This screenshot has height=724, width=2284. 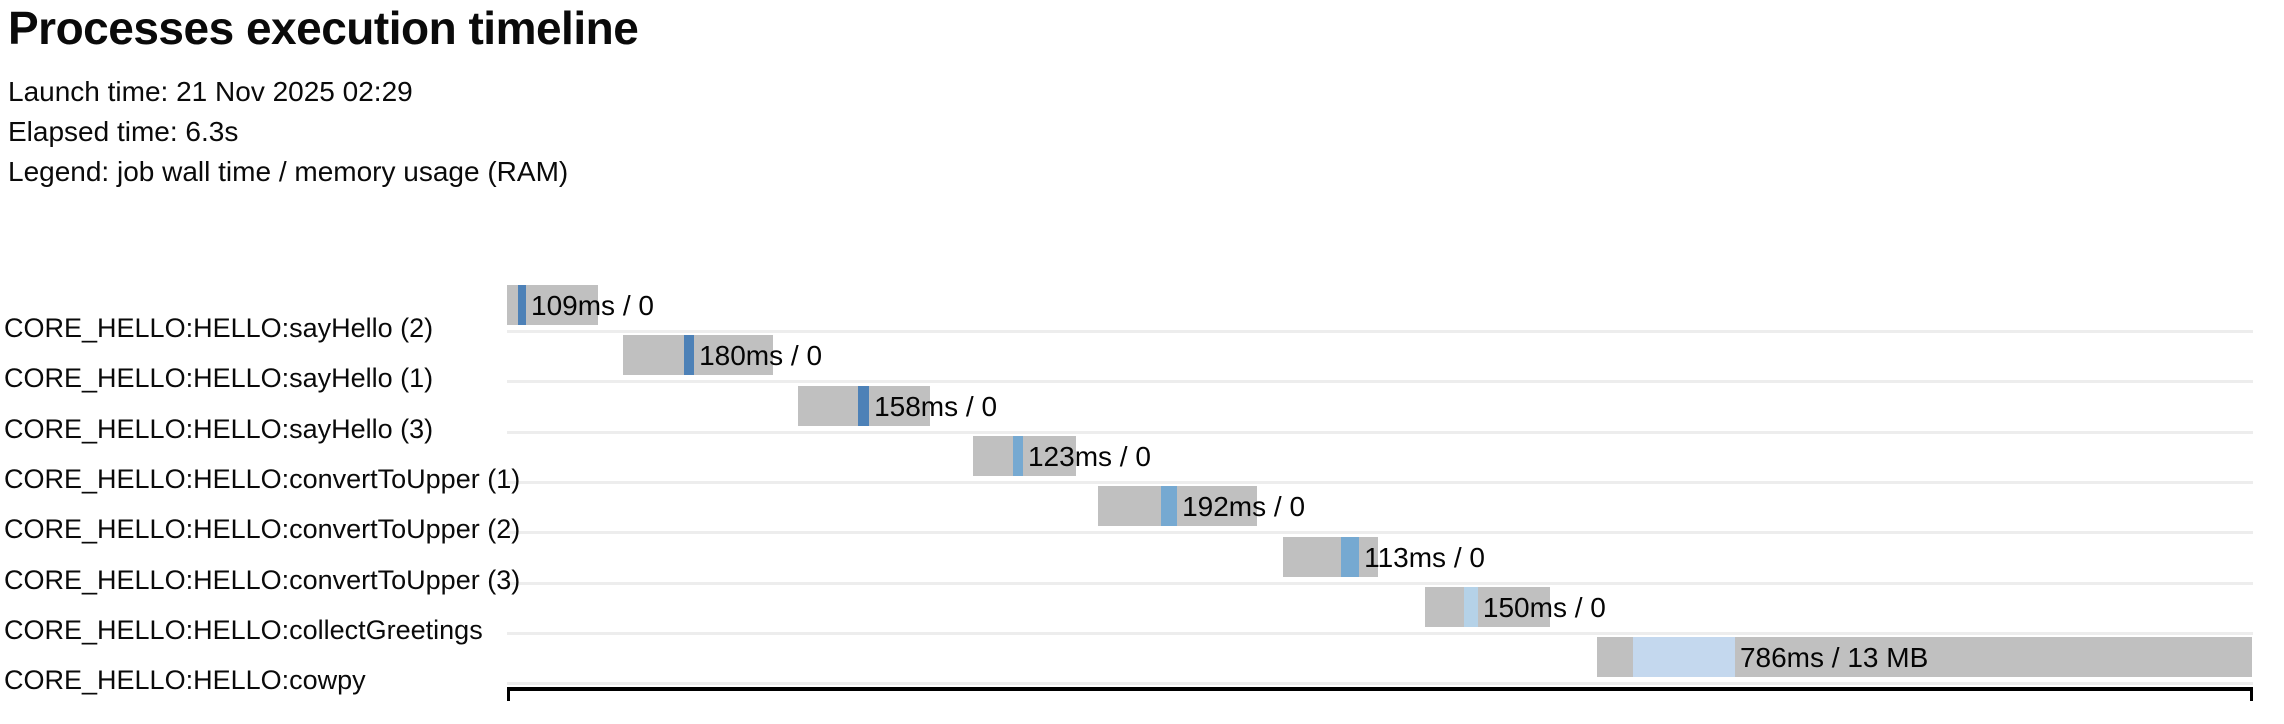 What do you see at coordinates (1379, 657) in the screenshot?
I see `task-track: 786ms / 13 MB` at bounding box center [1379, 657].